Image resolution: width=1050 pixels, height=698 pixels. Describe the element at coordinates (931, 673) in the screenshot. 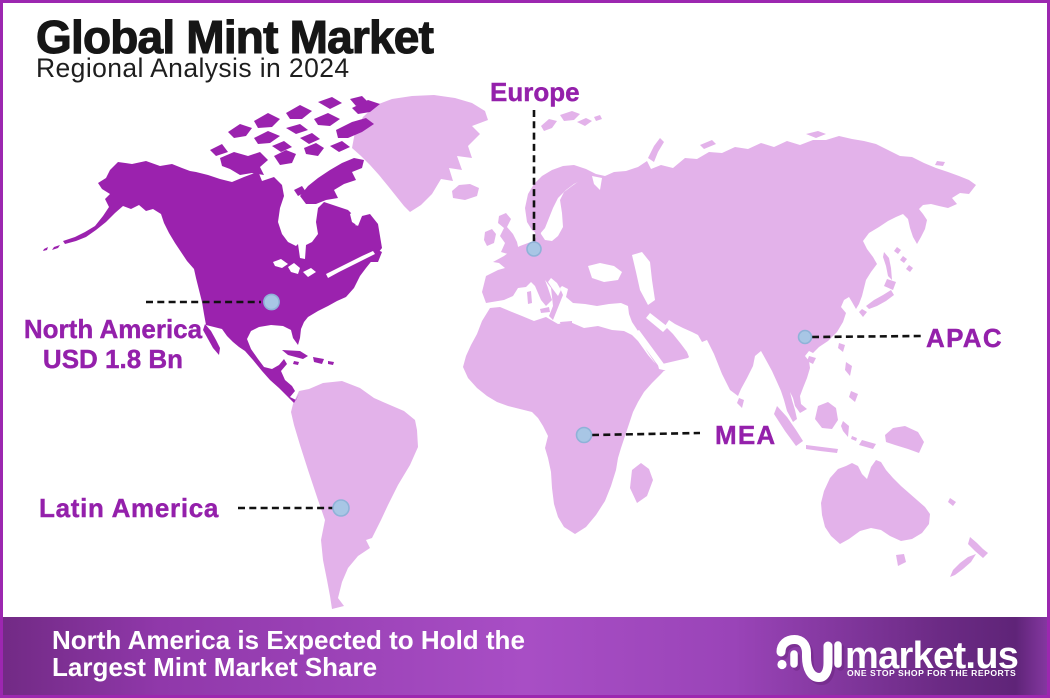

I see `svg-text: ONE STOP SHOP FOR THE REPORTS` at that location.